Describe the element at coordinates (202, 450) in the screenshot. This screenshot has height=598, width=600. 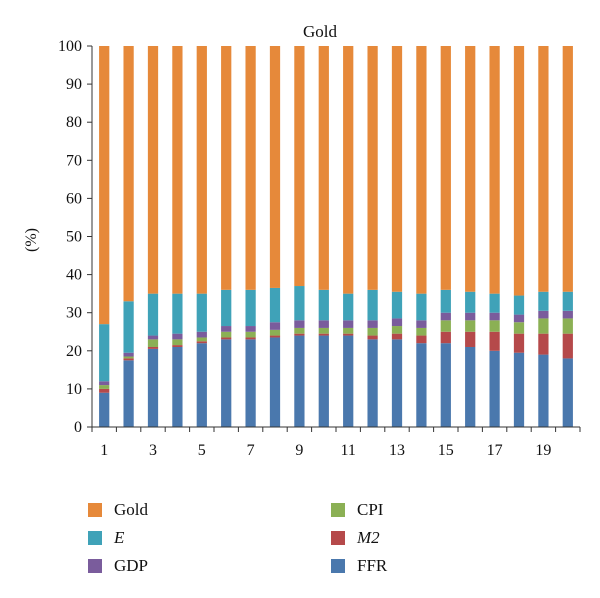
I see `x-tick-label: 5` at that location.